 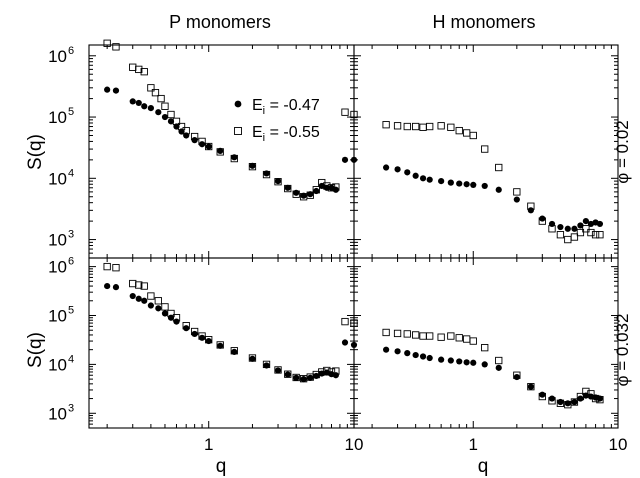 I want to click on y-axis-title-top: S(q), so click(x=35, y=152).